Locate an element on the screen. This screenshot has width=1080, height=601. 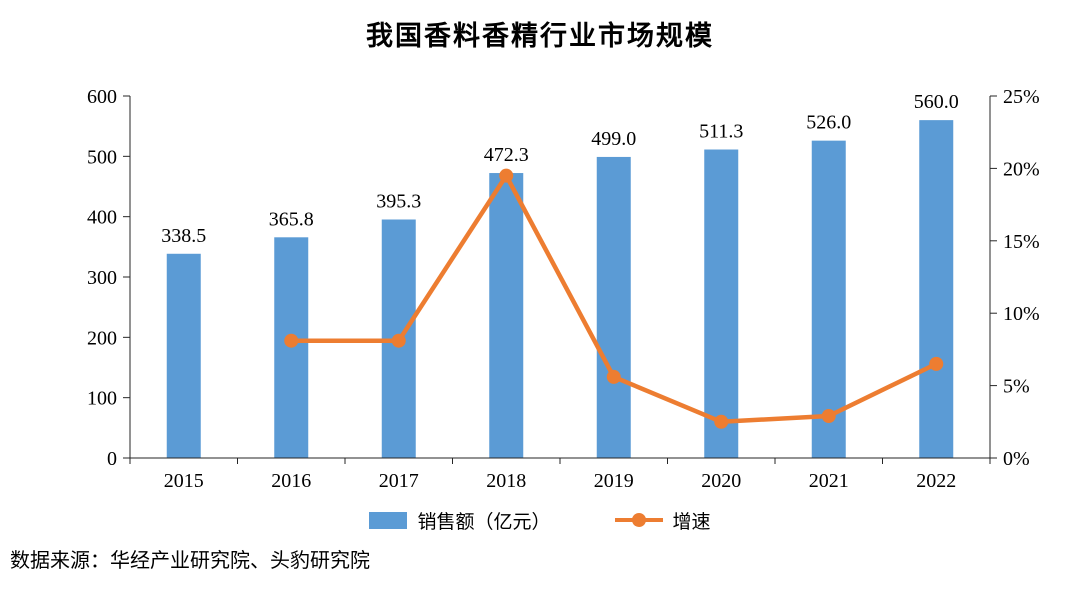
legend-item-sales: 销售额（亿元） is located at coordinates (460, 520).